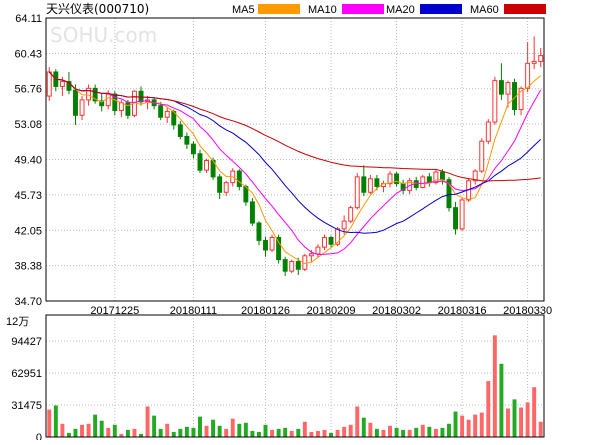 The image size is (600, 445). What do you see at coordinates (17, 322) in the screenshot?
I see `volume-unit-label: 12万` at bounding box center [17, 322].